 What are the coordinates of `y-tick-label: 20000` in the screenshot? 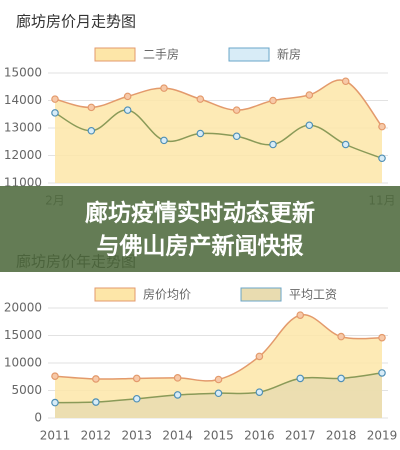 It's located at (23, 308).